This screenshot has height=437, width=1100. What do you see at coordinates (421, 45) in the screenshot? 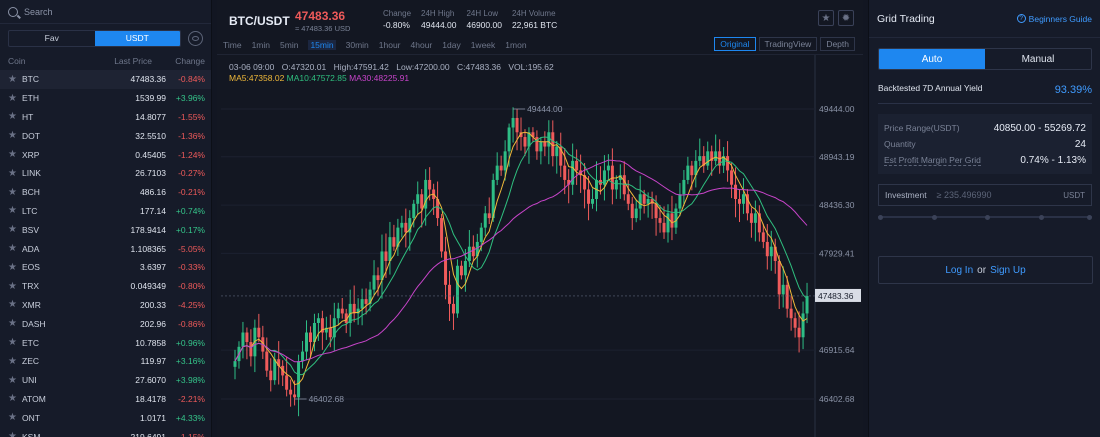
I see `interval-4hour: 4hour` at bounding box center [421, 45].